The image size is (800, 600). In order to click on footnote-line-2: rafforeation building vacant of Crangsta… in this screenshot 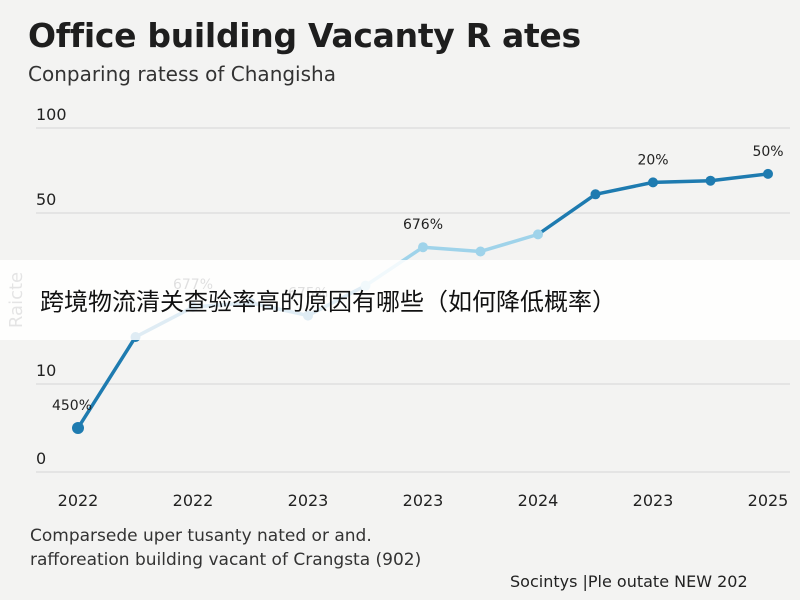, I will do `click(226, 560)`.